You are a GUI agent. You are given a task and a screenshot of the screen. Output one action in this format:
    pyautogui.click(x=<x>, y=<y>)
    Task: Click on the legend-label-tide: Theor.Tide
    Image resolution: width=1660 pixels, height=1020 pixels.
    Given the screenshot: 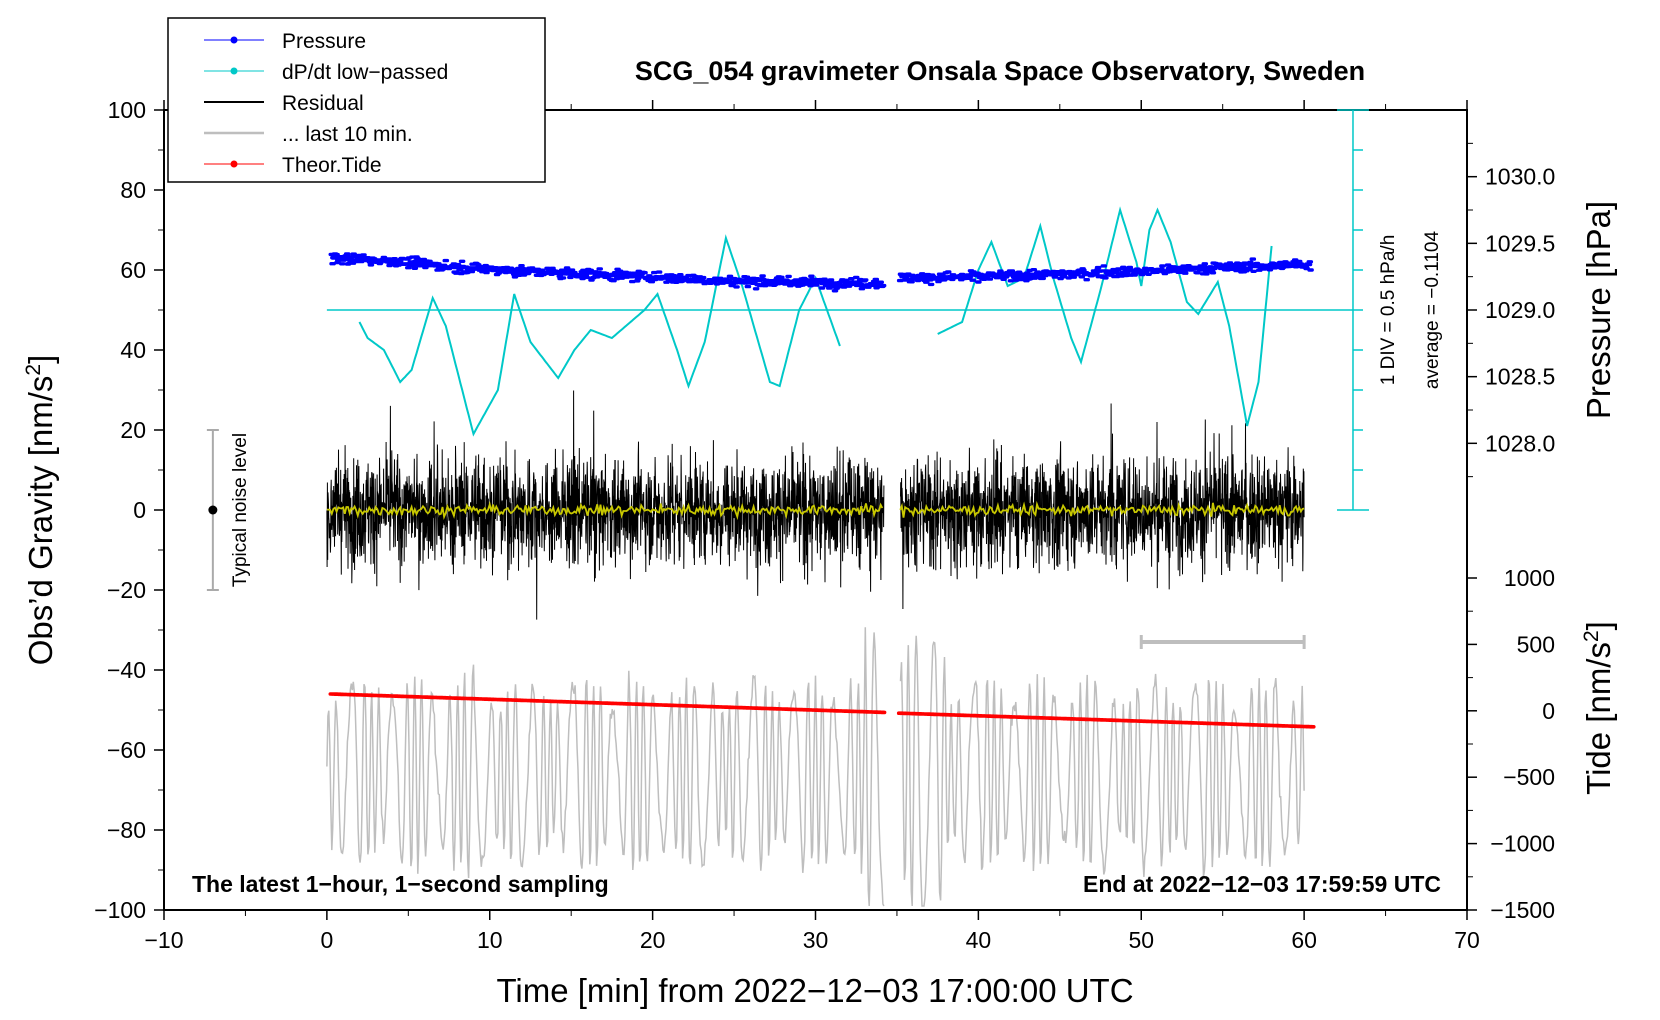 What is the action you would take?
    pyautogui.click(x=332, y=165)
    